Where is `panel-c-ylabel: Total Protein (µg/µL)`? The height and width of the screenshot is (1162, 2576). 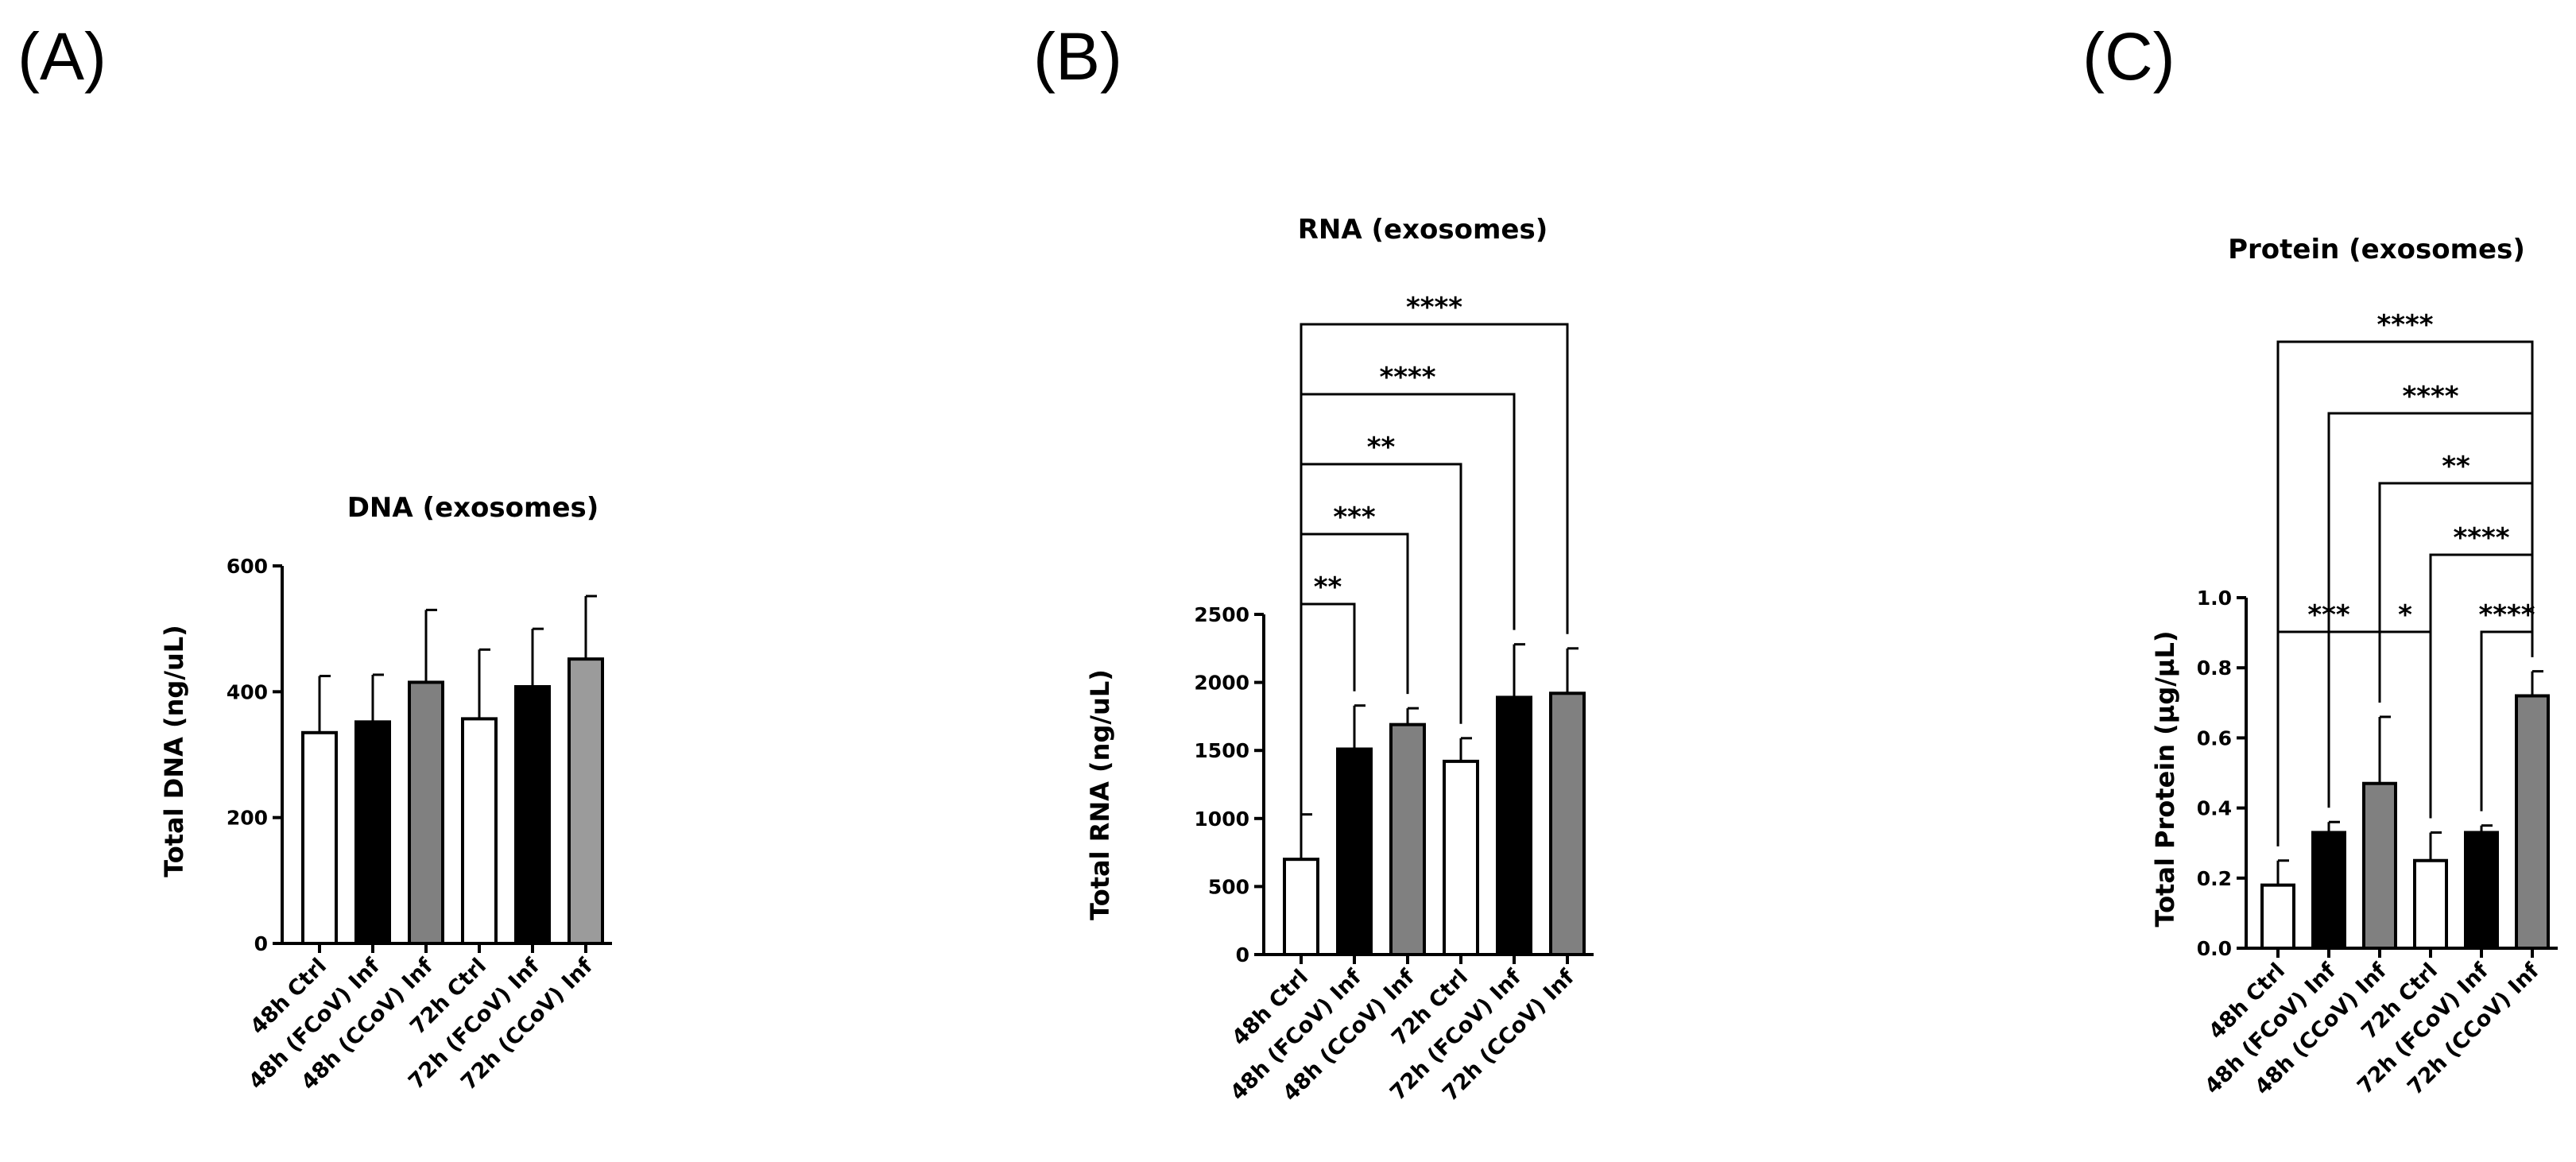
panel-c-ylabel: Total Protein (µg/µL) is located at coordinates (2165, 779).